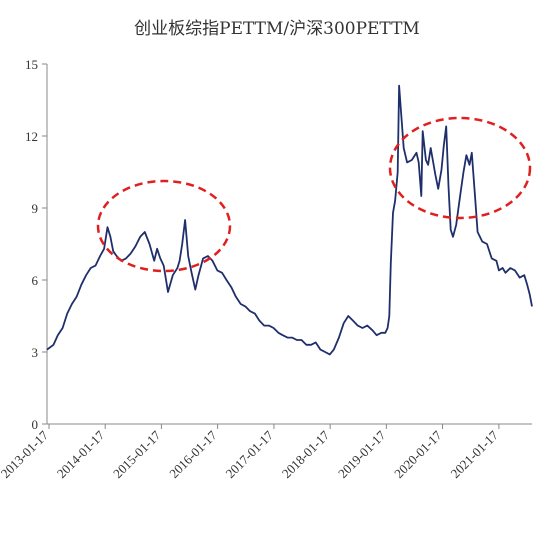 Image resolution: width=554 pixels, height=533 pixels. I want to click on x-tick-label: 2014-01-17, so click(81, 454).